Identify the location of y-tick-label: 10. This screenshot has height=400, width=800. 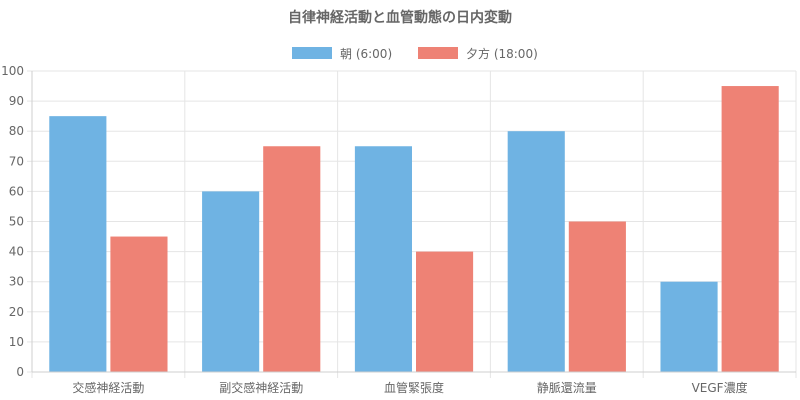
(16, 342).